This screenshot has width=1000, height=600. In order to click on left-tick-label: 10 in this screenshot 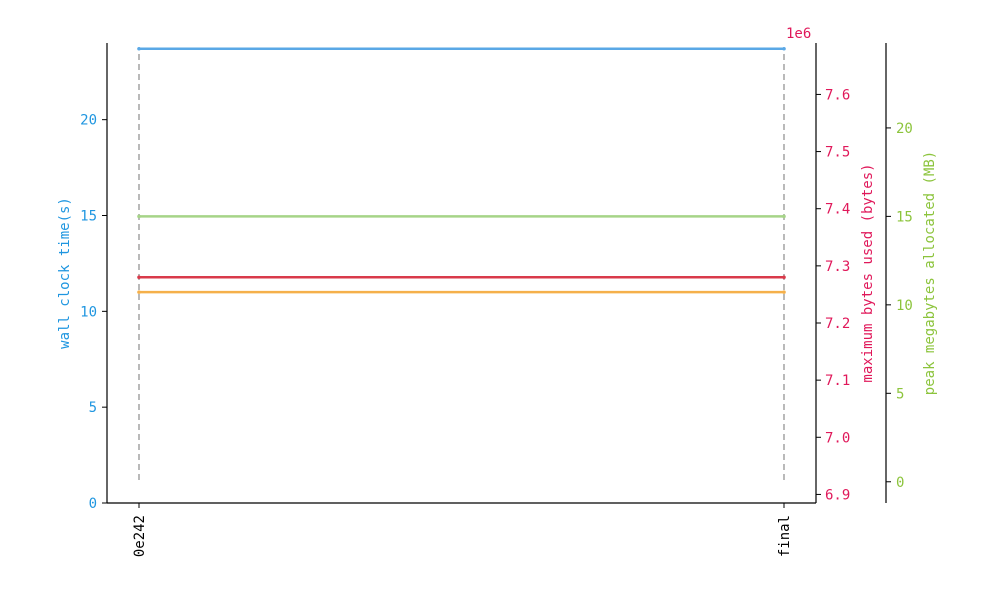, I will do `click(88, 312)`.